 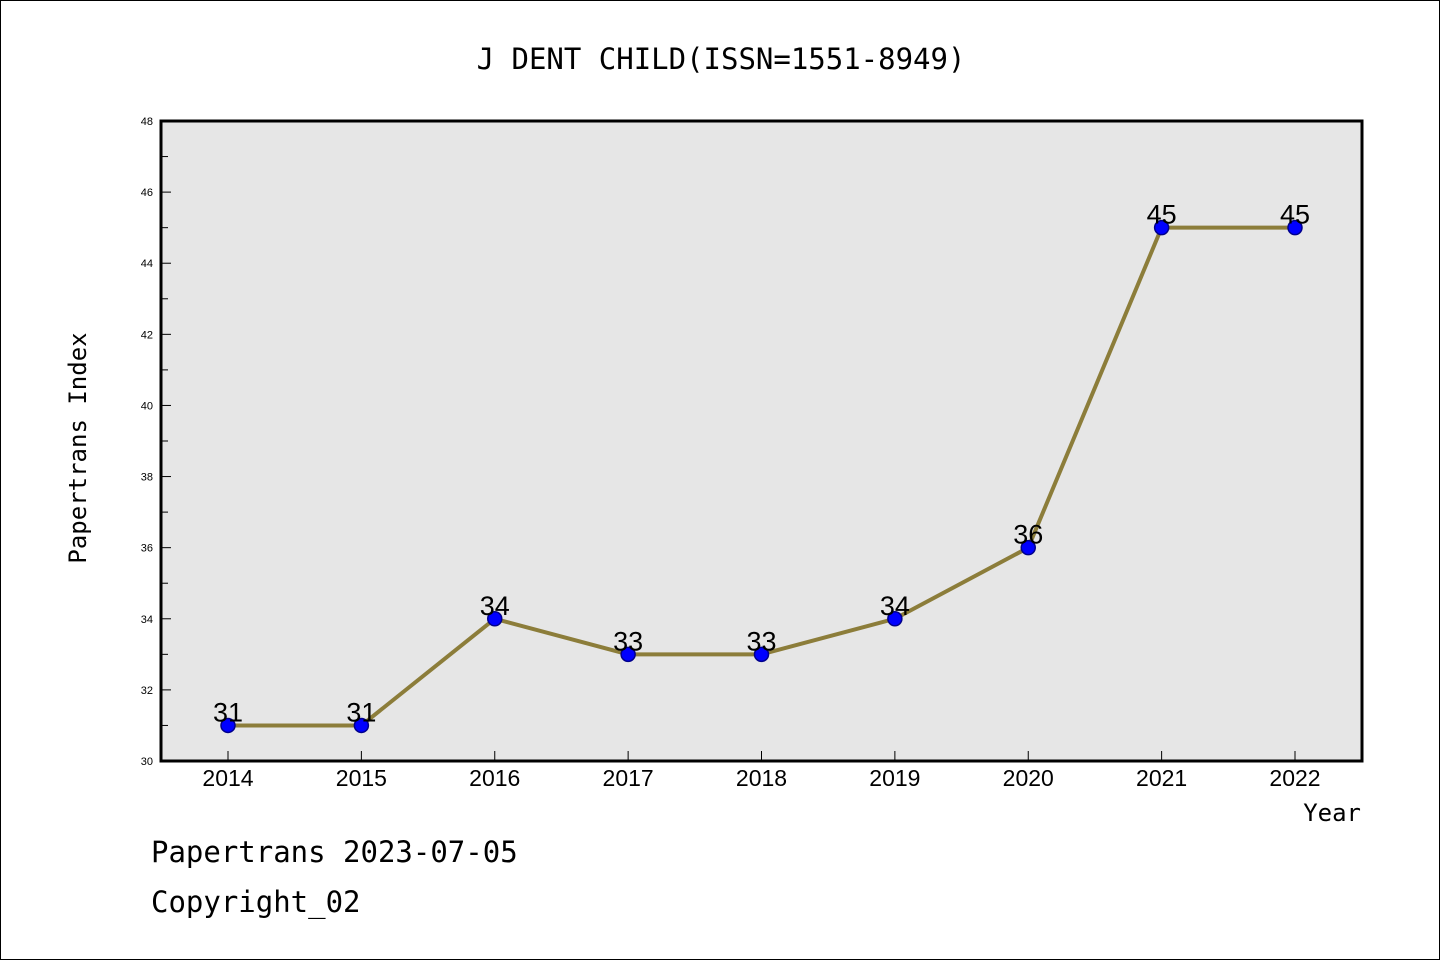 I want to click on x-tick-label: 2015, so click(x=361, y=778).